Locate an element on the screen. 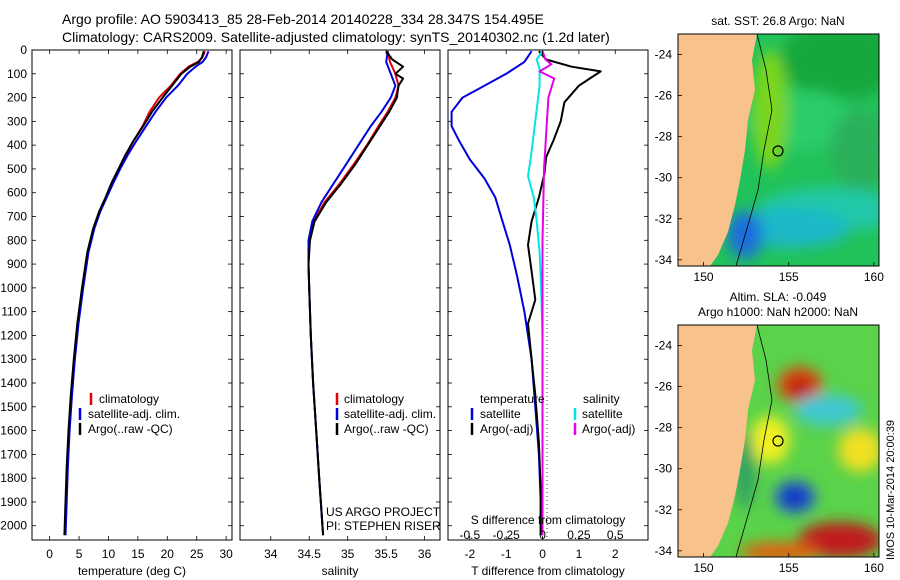 The image size is (900, 580). argo-location-marker is located at coordinates (778, 151).